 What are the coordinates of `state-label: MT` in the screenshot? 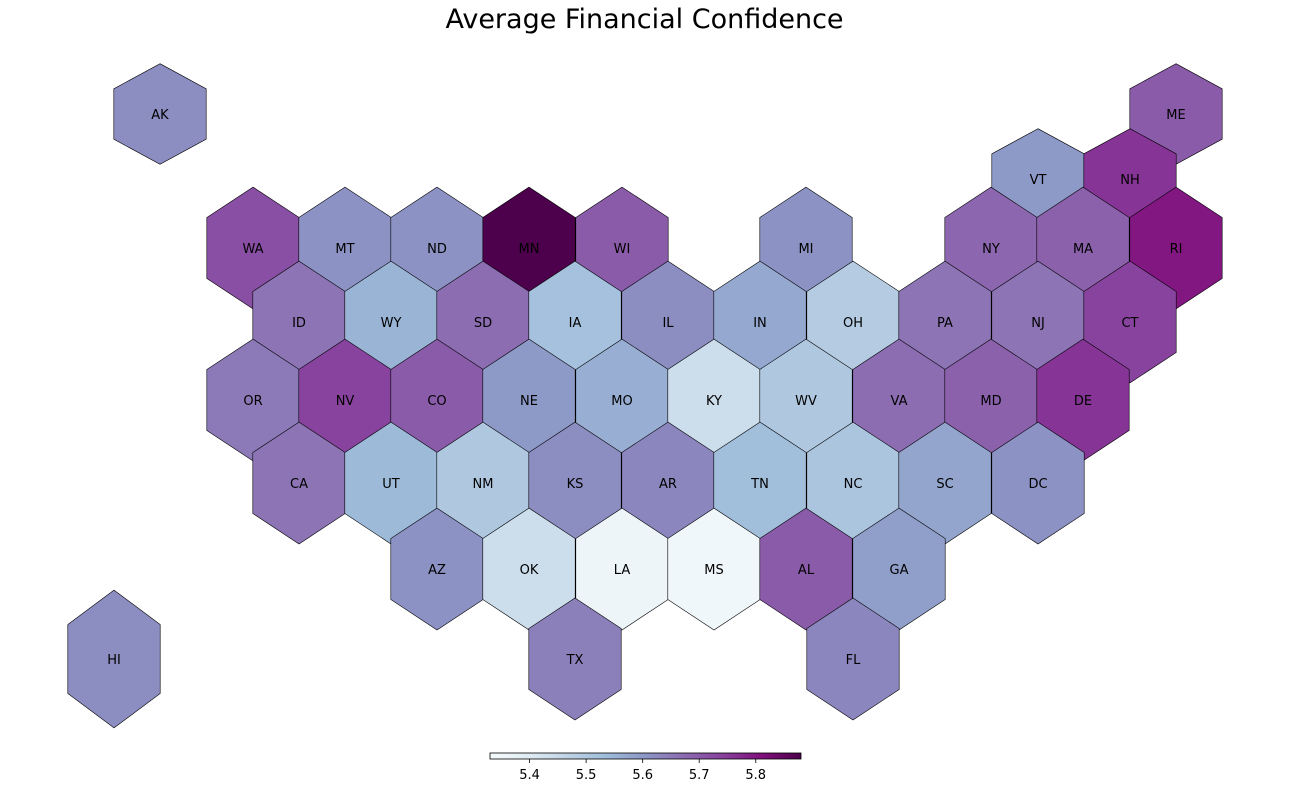 It's located at (344, 249).